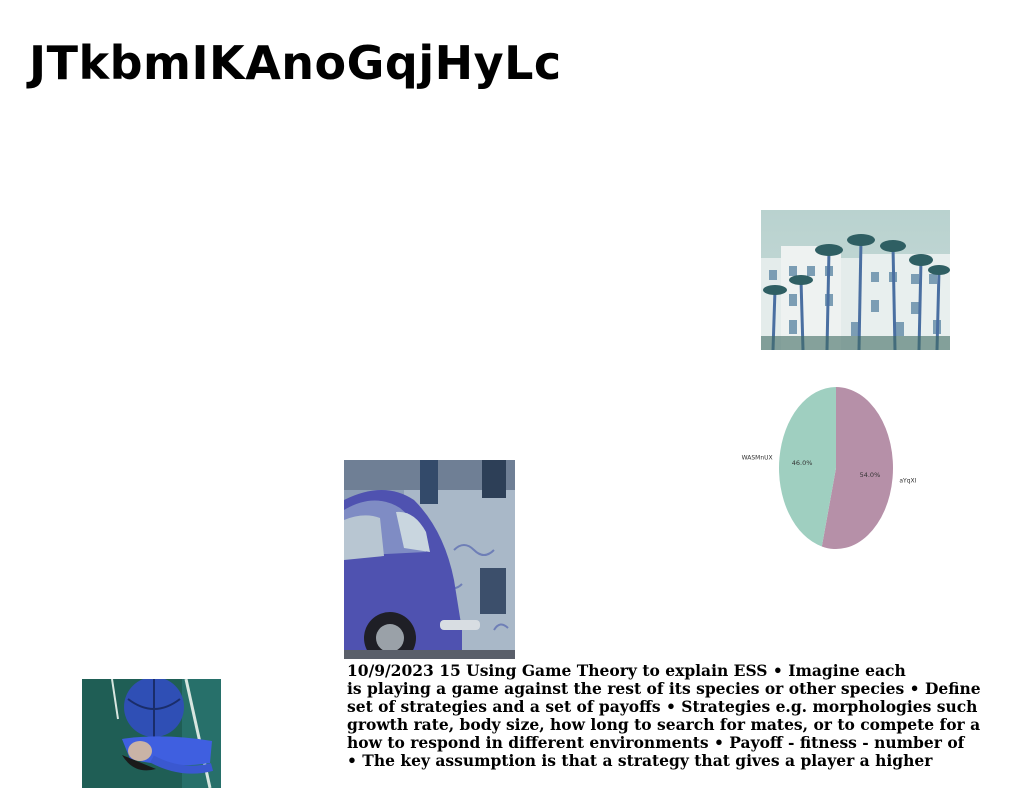 This screenshot has height=788, width=1024. What do you see at coordinates (757, 458) in the screenshot?
I see `pie-category-label: WASMnUX` at bounding box center [757, 458].